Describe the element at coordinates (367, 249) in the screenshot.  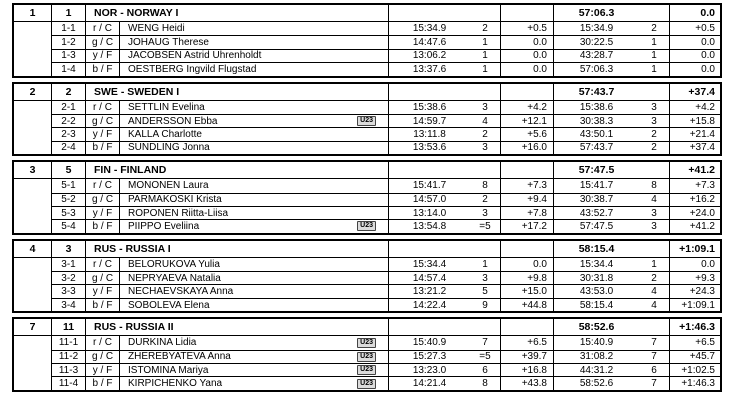
I see `team-header-row: 4 3 RUS - RUSSIA I 58:15.4 +1:09.1` at that location.